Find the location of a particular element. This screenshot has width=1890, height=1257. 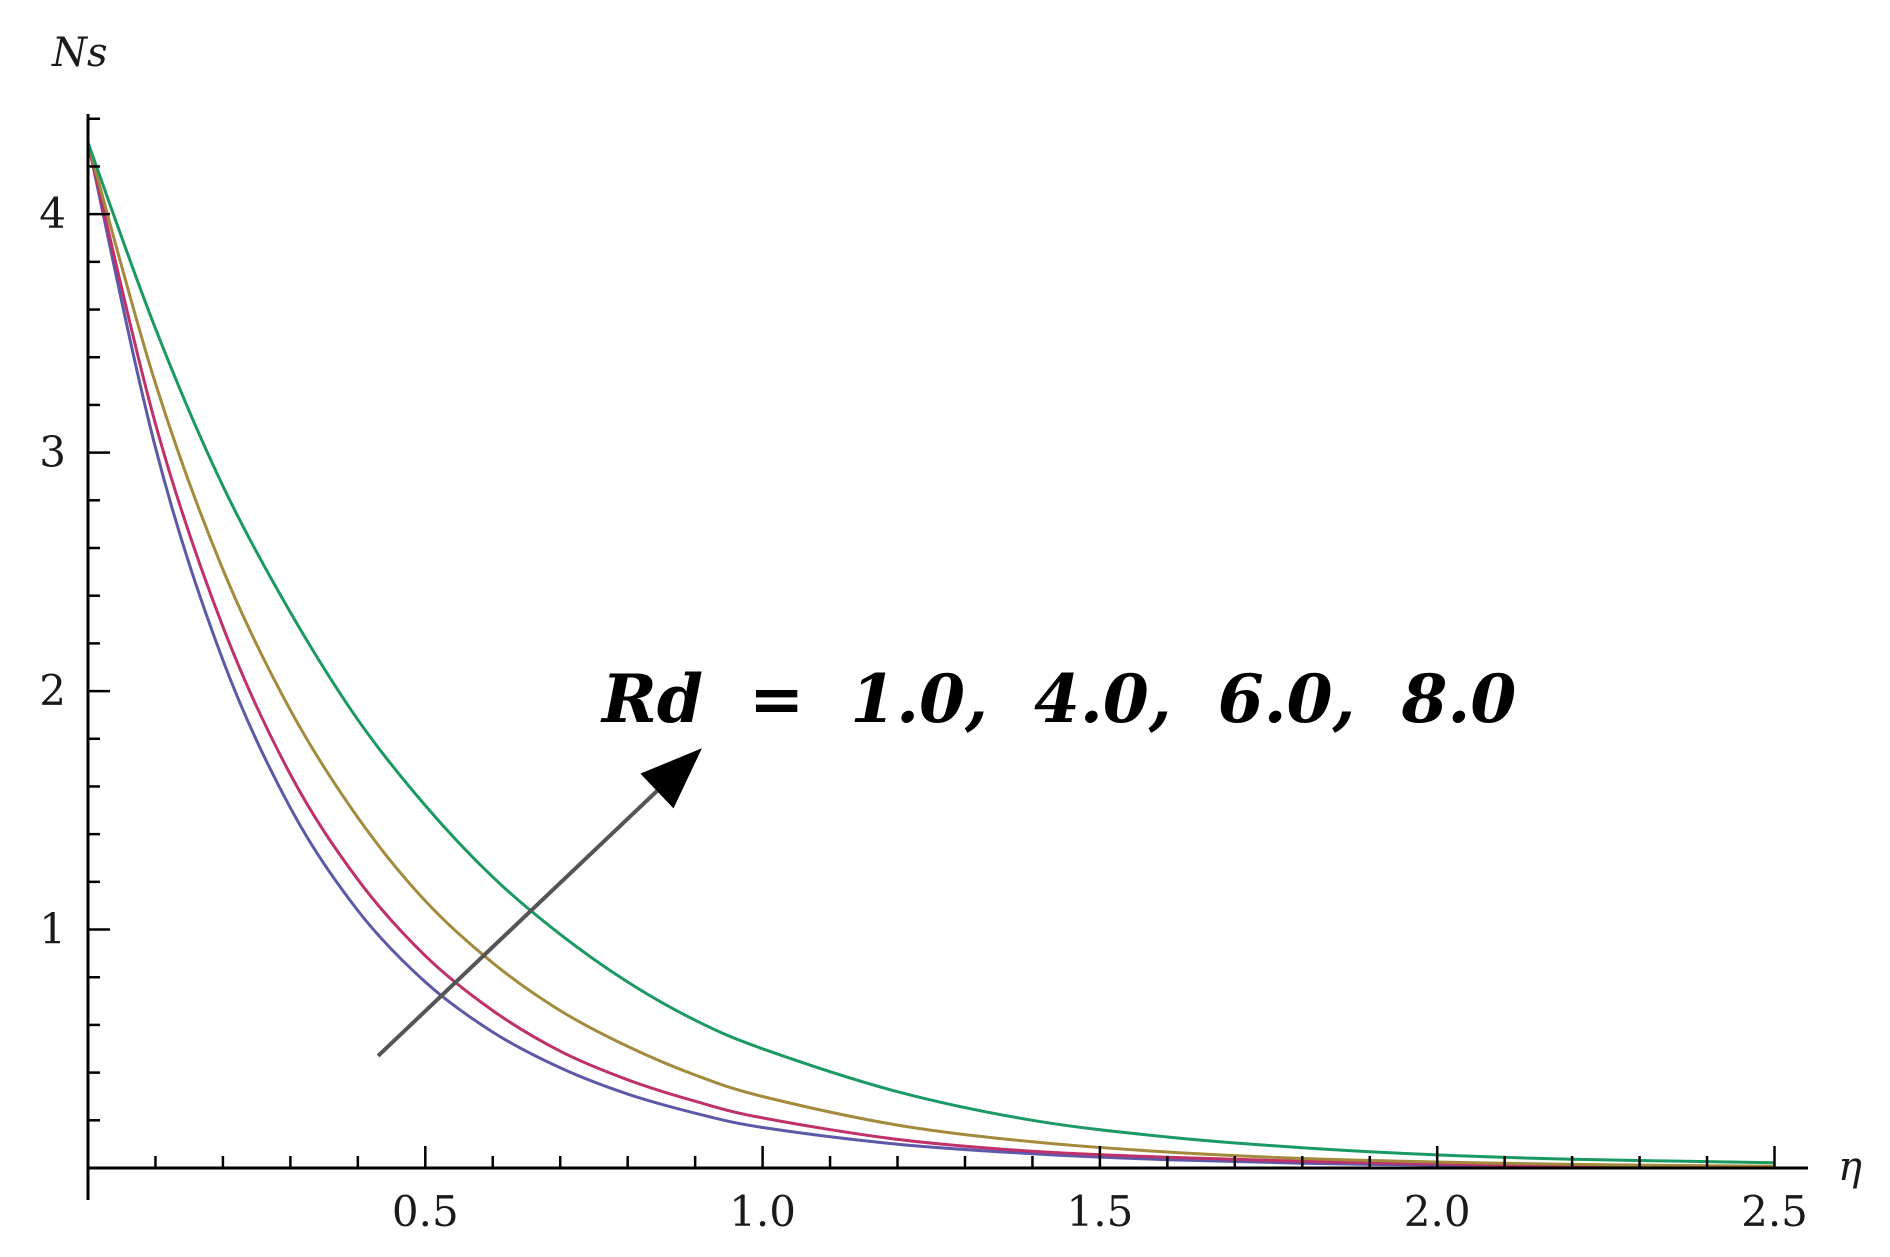

y-axis-label: Ns is located at coordinates (79, 53).